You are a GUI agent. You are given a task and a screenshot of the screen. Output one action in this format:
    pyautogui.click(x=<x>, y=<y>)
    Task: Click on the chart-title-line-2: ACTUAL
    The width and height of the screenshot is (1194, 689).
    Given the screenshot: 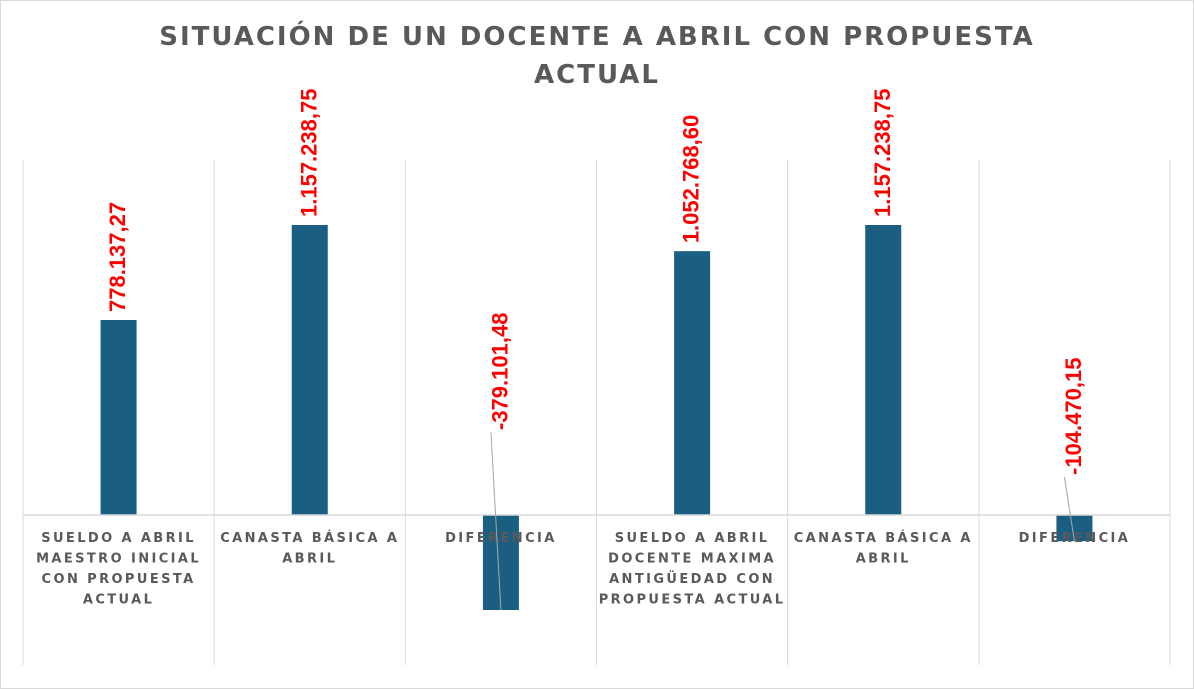 What is the action you would take?
    pyautogui.click(x=597, y=75)
    